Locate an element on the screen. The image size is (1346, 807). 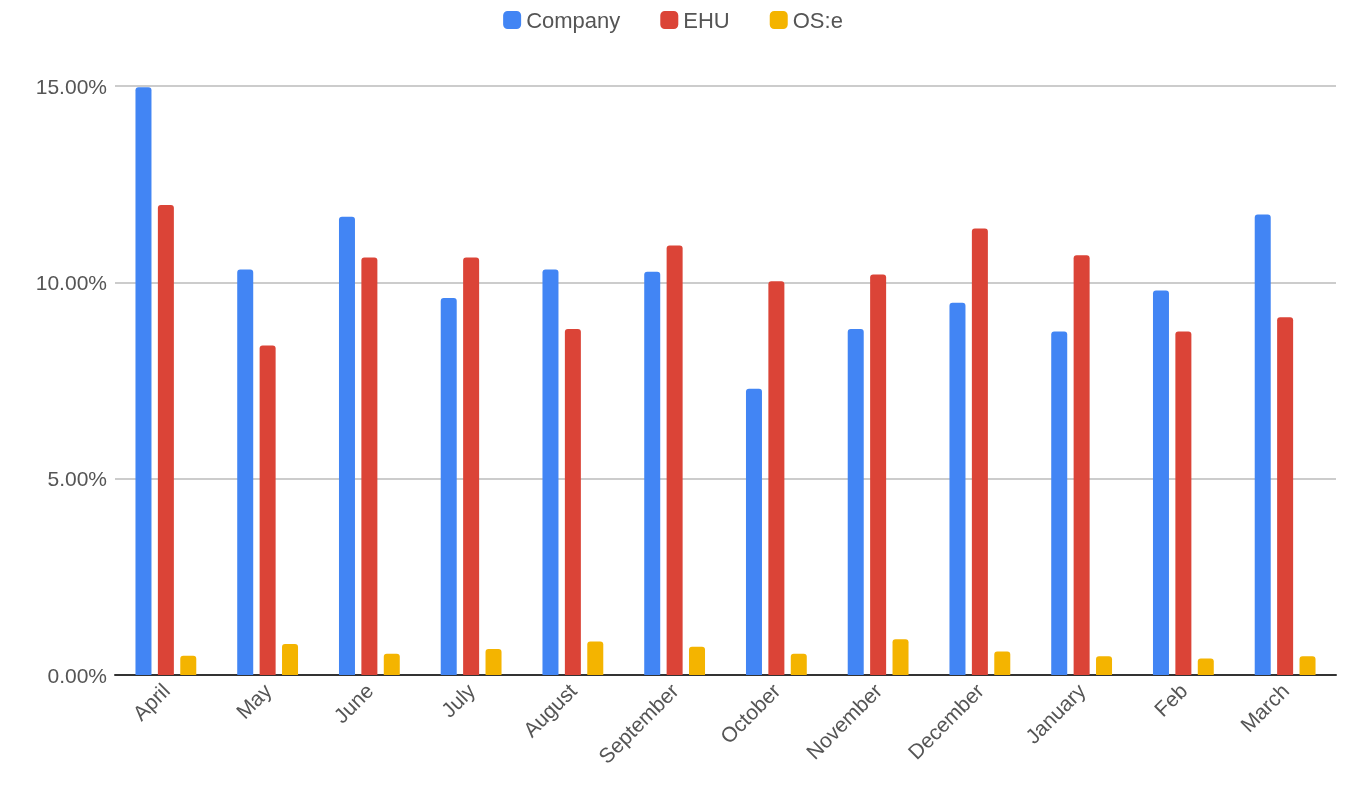
legend-label: EHU is located at coordinates (706, 20).